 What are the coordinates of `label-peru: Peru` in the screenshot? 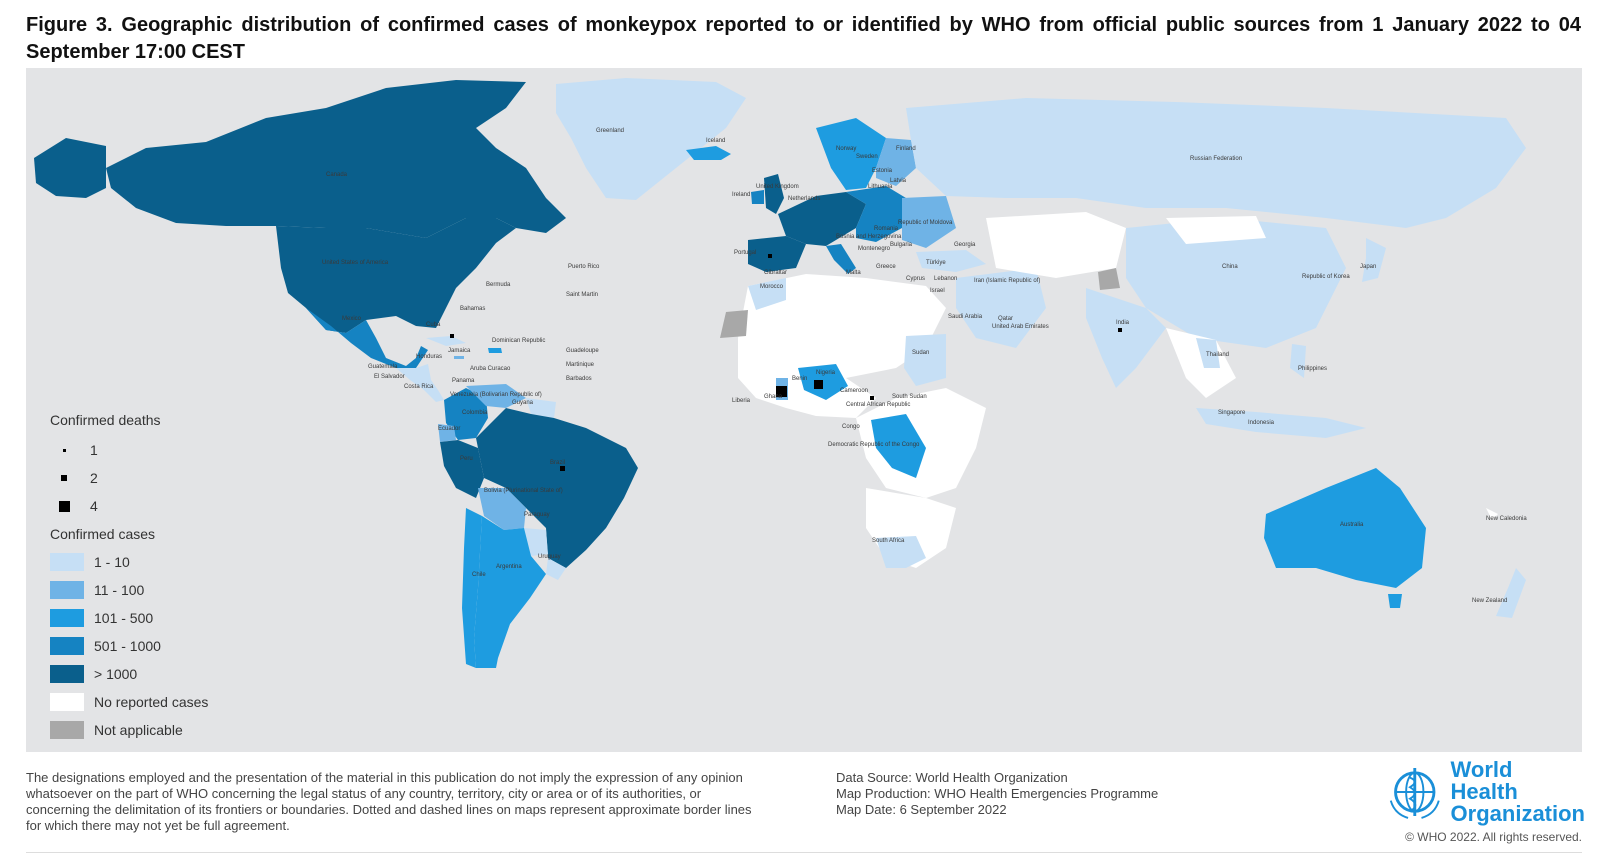 It's located at (466, 459).